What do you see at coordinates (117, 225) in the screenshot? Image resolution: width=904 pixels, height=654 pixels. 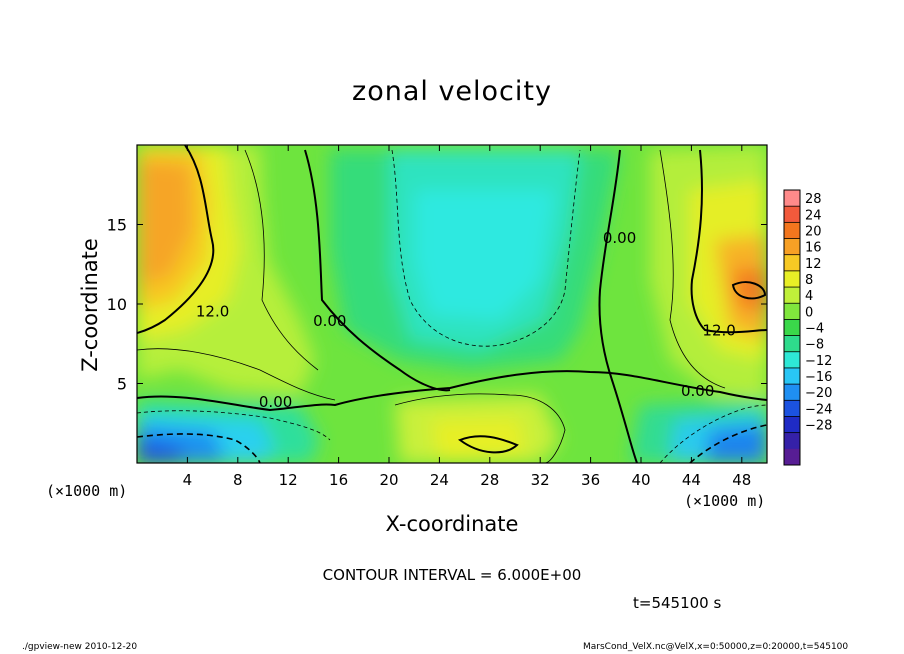 I see `y-tick-label: 15` at bounding box center [117, 225].